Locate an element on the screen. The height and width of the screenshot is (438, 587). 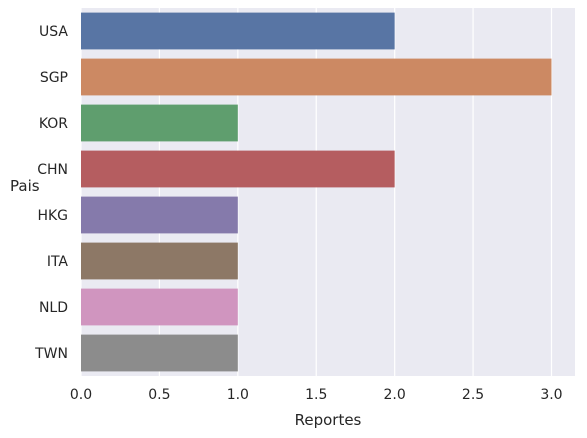
y-axis-label: Pais is located at coordinates (25, 186).